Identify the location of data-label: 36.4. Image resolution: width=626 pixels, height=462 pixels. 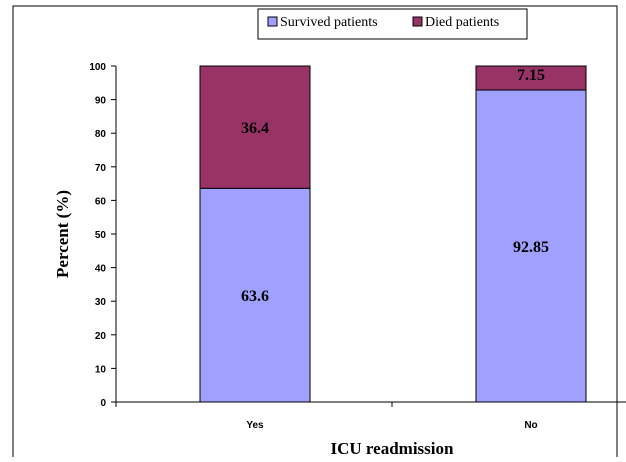
(255, 128).